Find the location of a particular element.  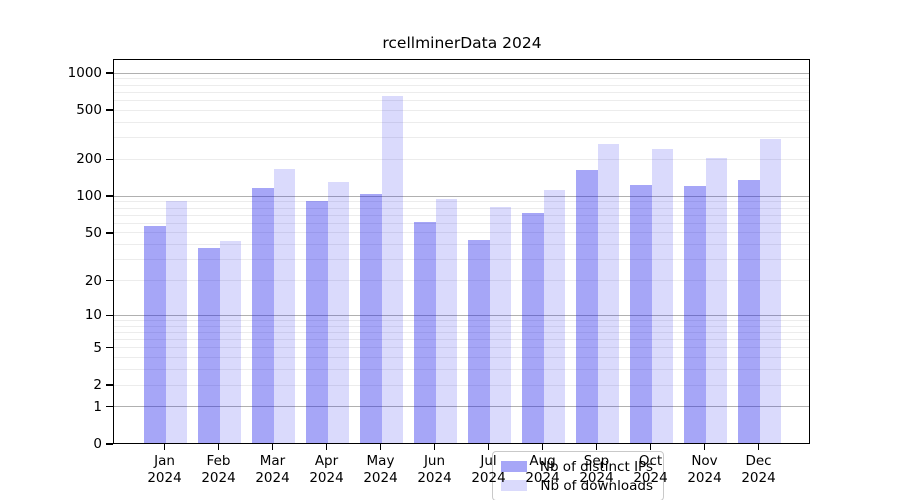

y-tick-label: 20 is located at coordinates (93, 280).